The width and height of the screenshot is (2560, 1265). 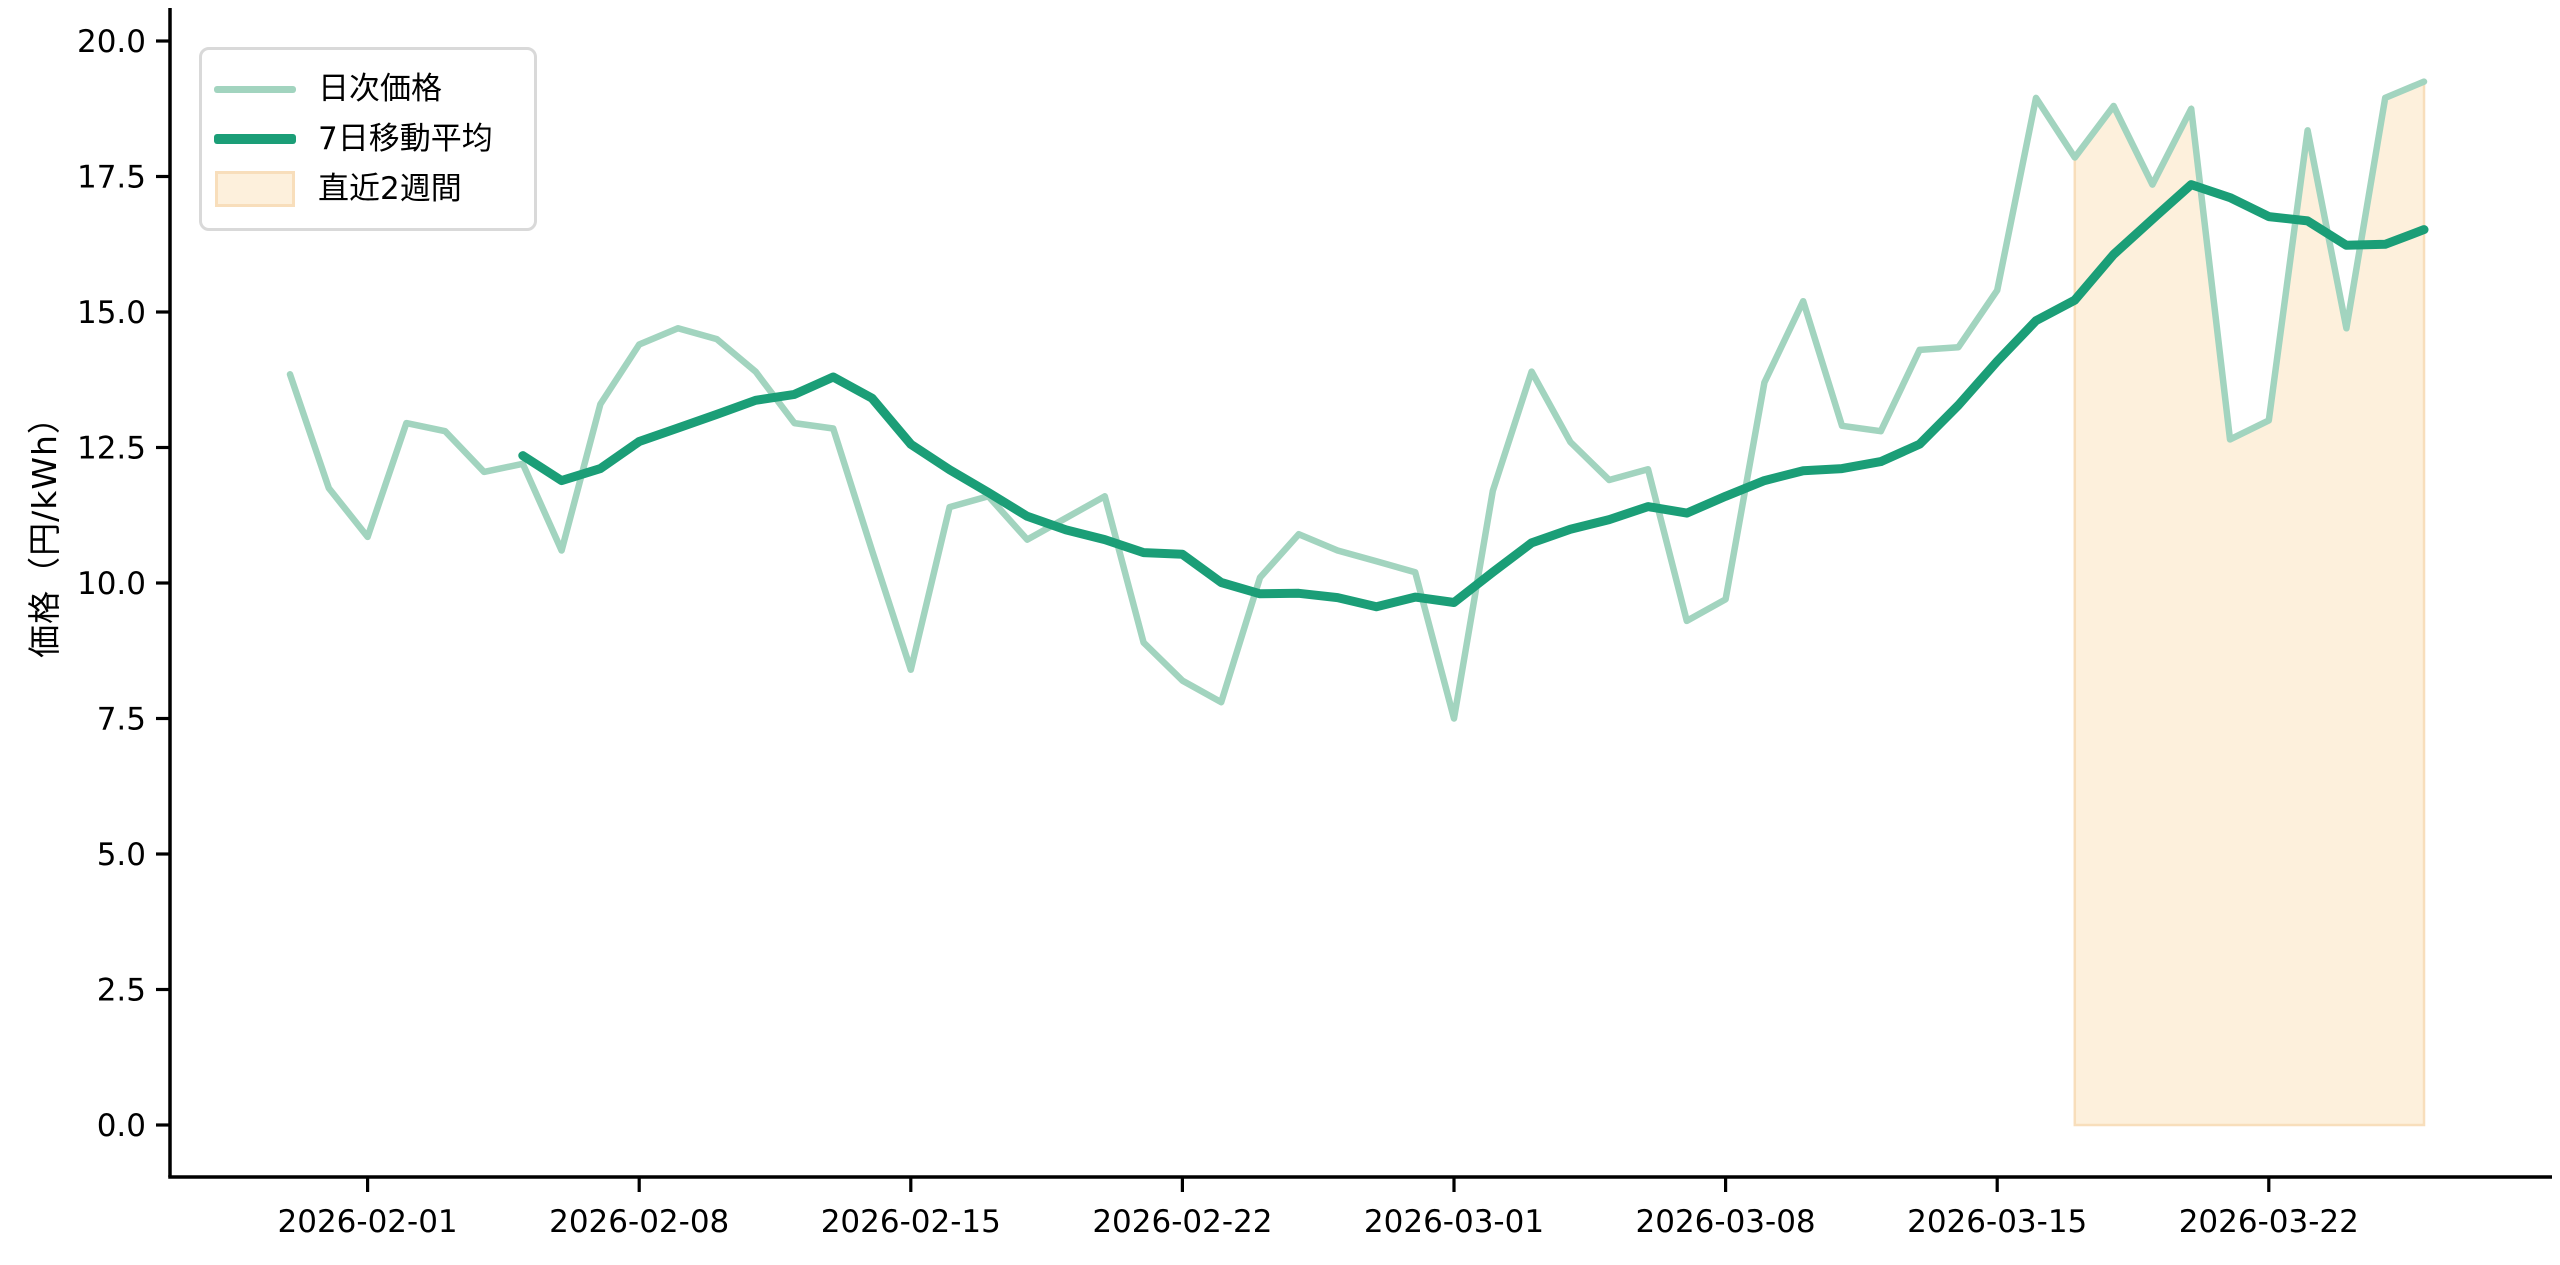 What do you see at coordinates (1182, 1222) in the screenshot?
I see `x-tick-label: 2026-02-22` at bounding box center [1182, 1222].